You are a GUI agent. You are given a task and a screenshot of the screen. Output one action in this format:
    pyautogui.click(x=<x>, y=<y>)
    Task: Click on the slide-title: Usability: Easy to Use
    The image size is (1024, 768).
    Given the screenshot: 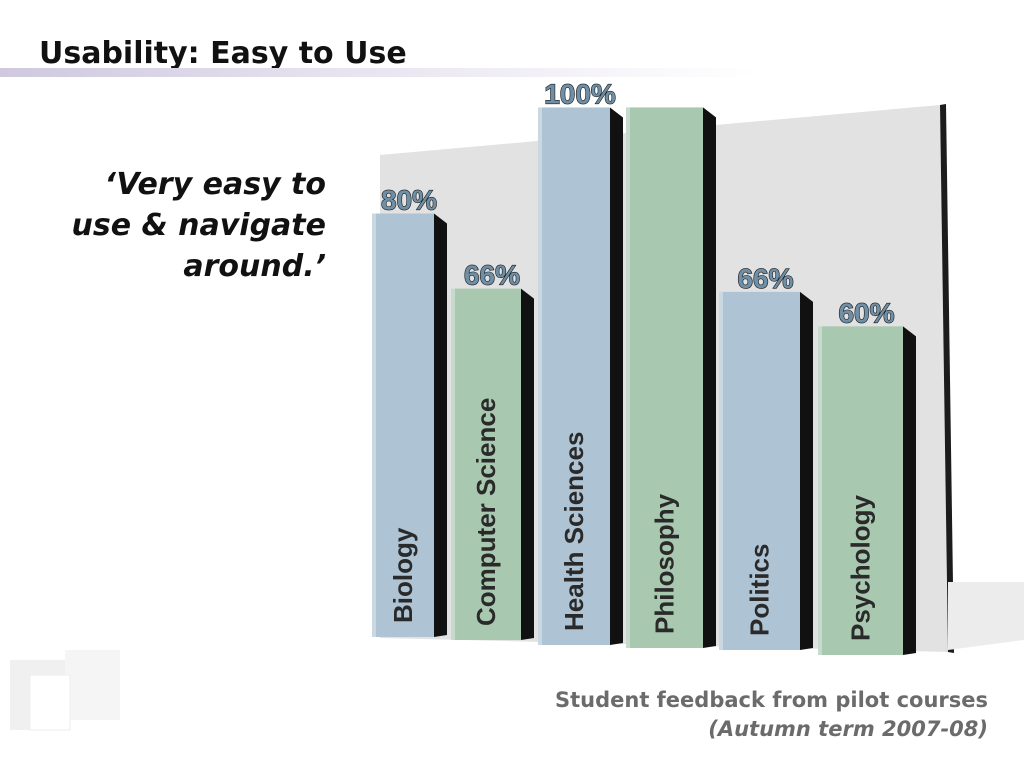 What is the action you would take?
    pyautogui.click(x=223, y=53)
    